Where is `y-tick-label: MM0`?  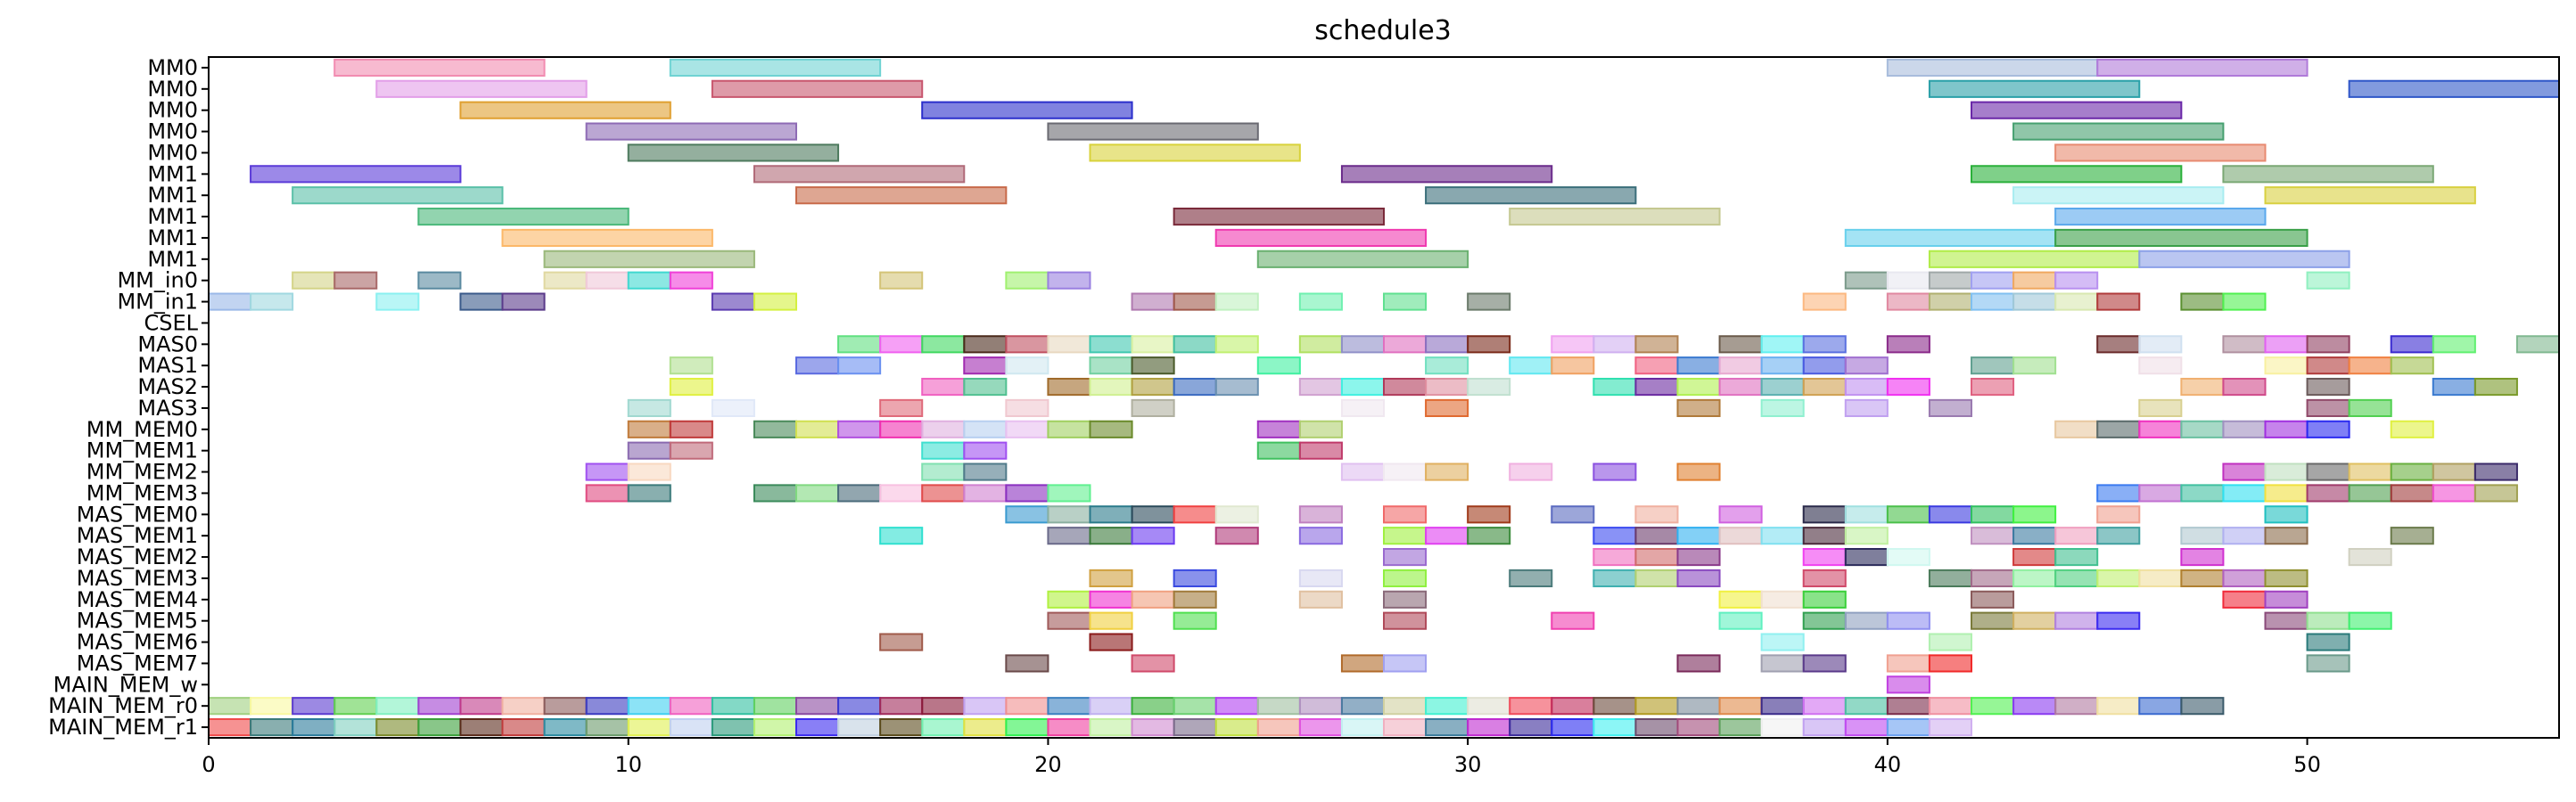
y-tick-label: MM0 is located at coordinates (172, 67).